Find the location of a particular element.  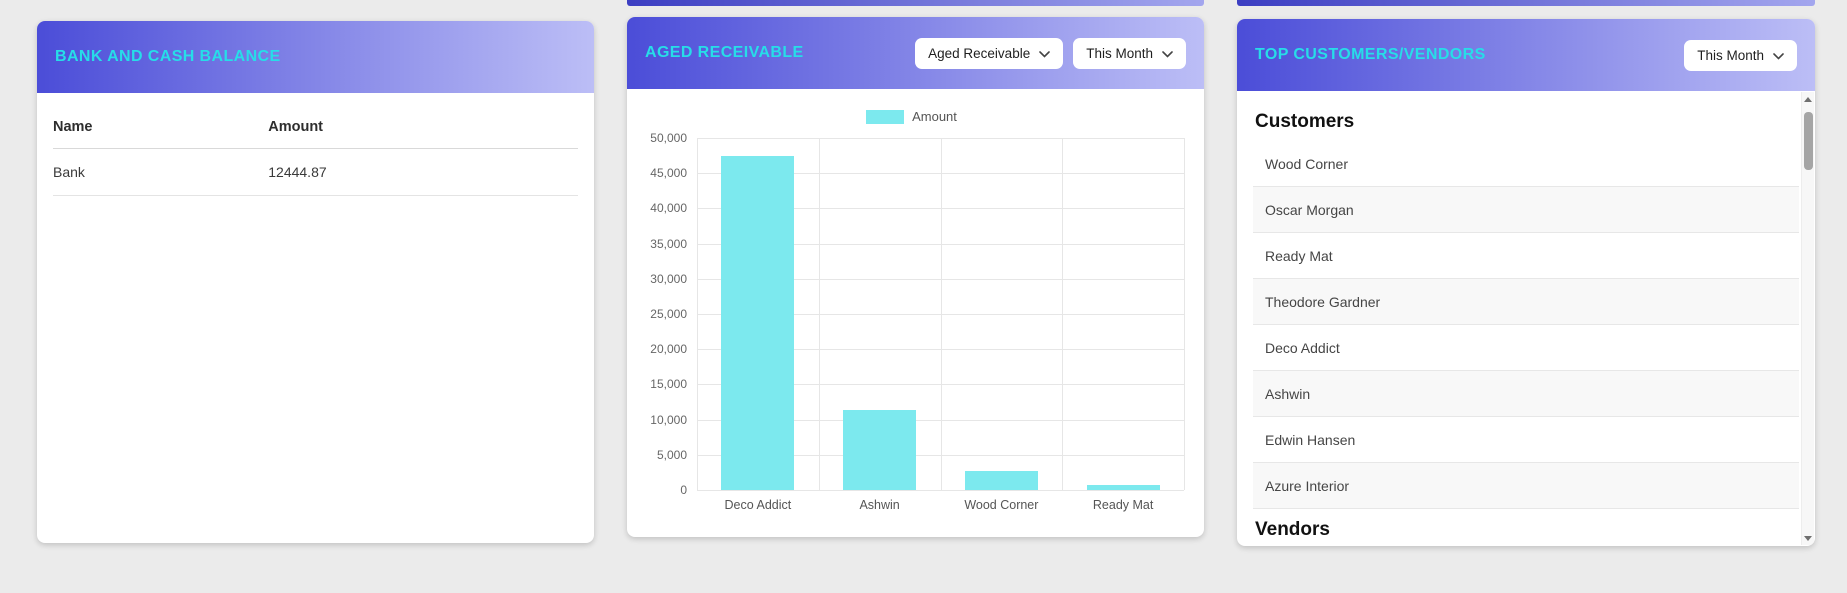

chart-legend: Amount is located at coordinates (911, 116).